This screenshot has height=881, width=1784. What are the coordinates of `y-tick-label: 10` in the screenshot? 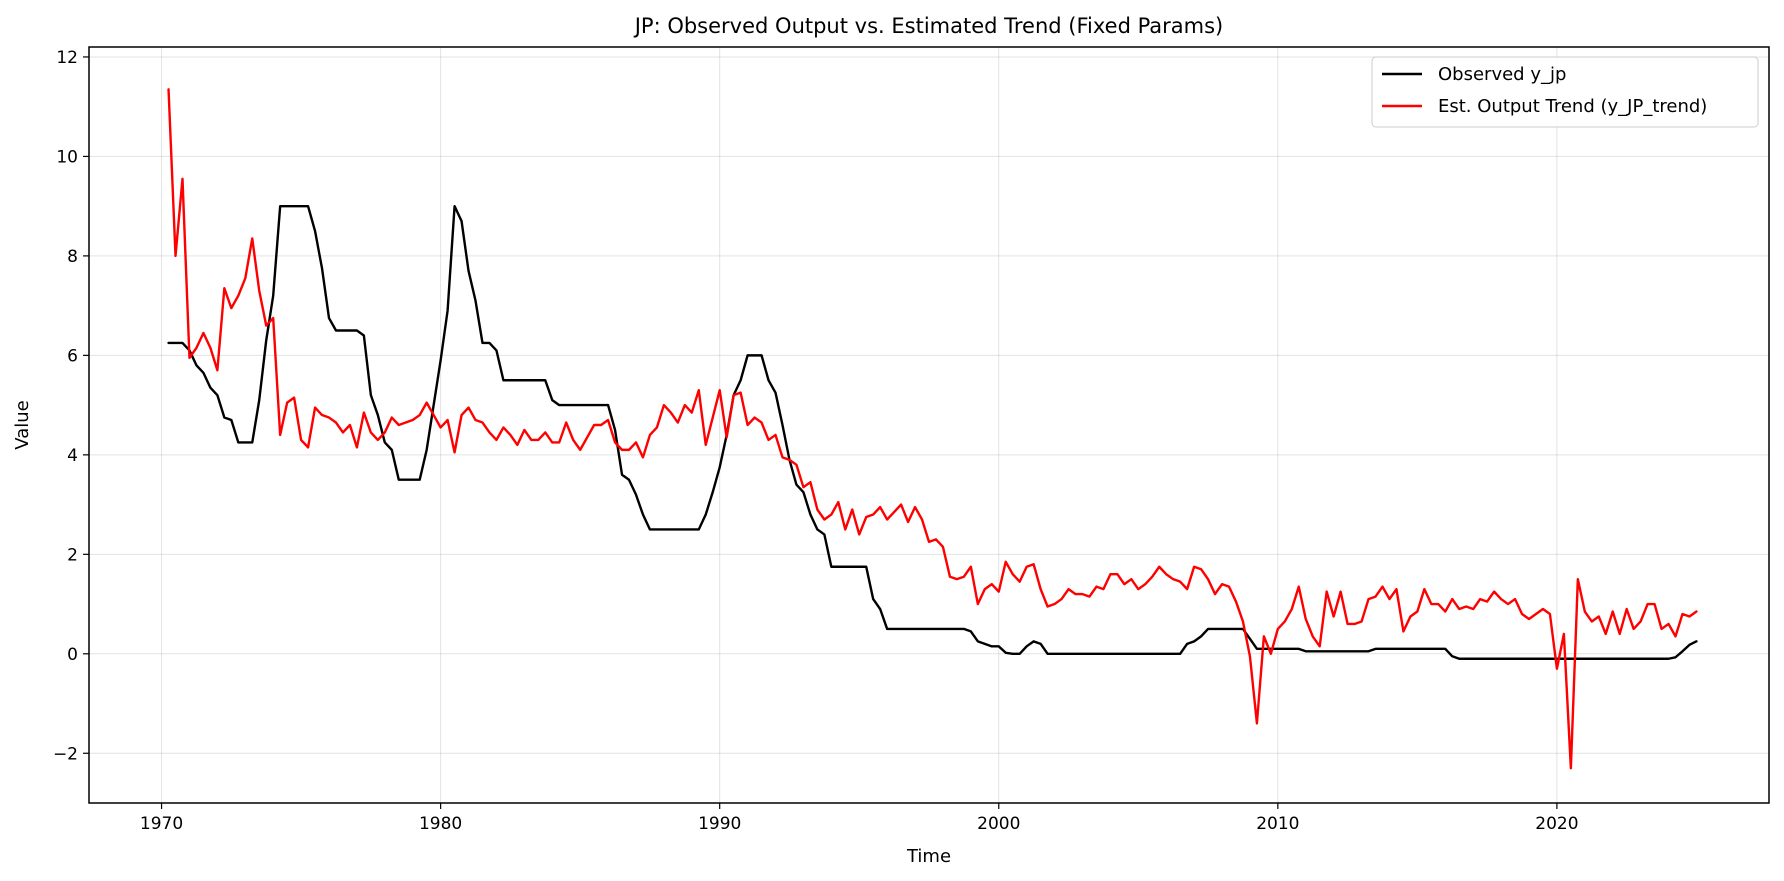 It's located at (67, 157).